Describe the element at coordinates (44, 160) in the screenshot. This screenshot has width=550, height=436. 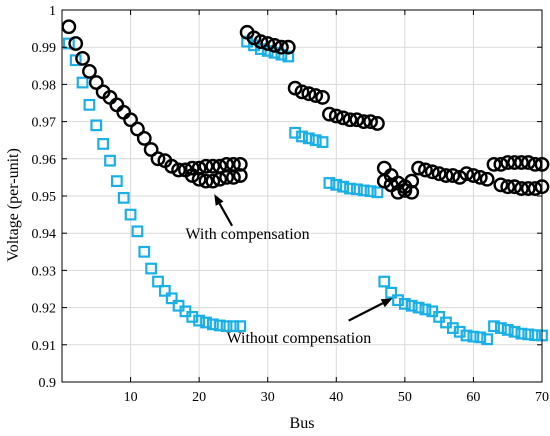
I see `y-tick-label: 0.96` at that location.